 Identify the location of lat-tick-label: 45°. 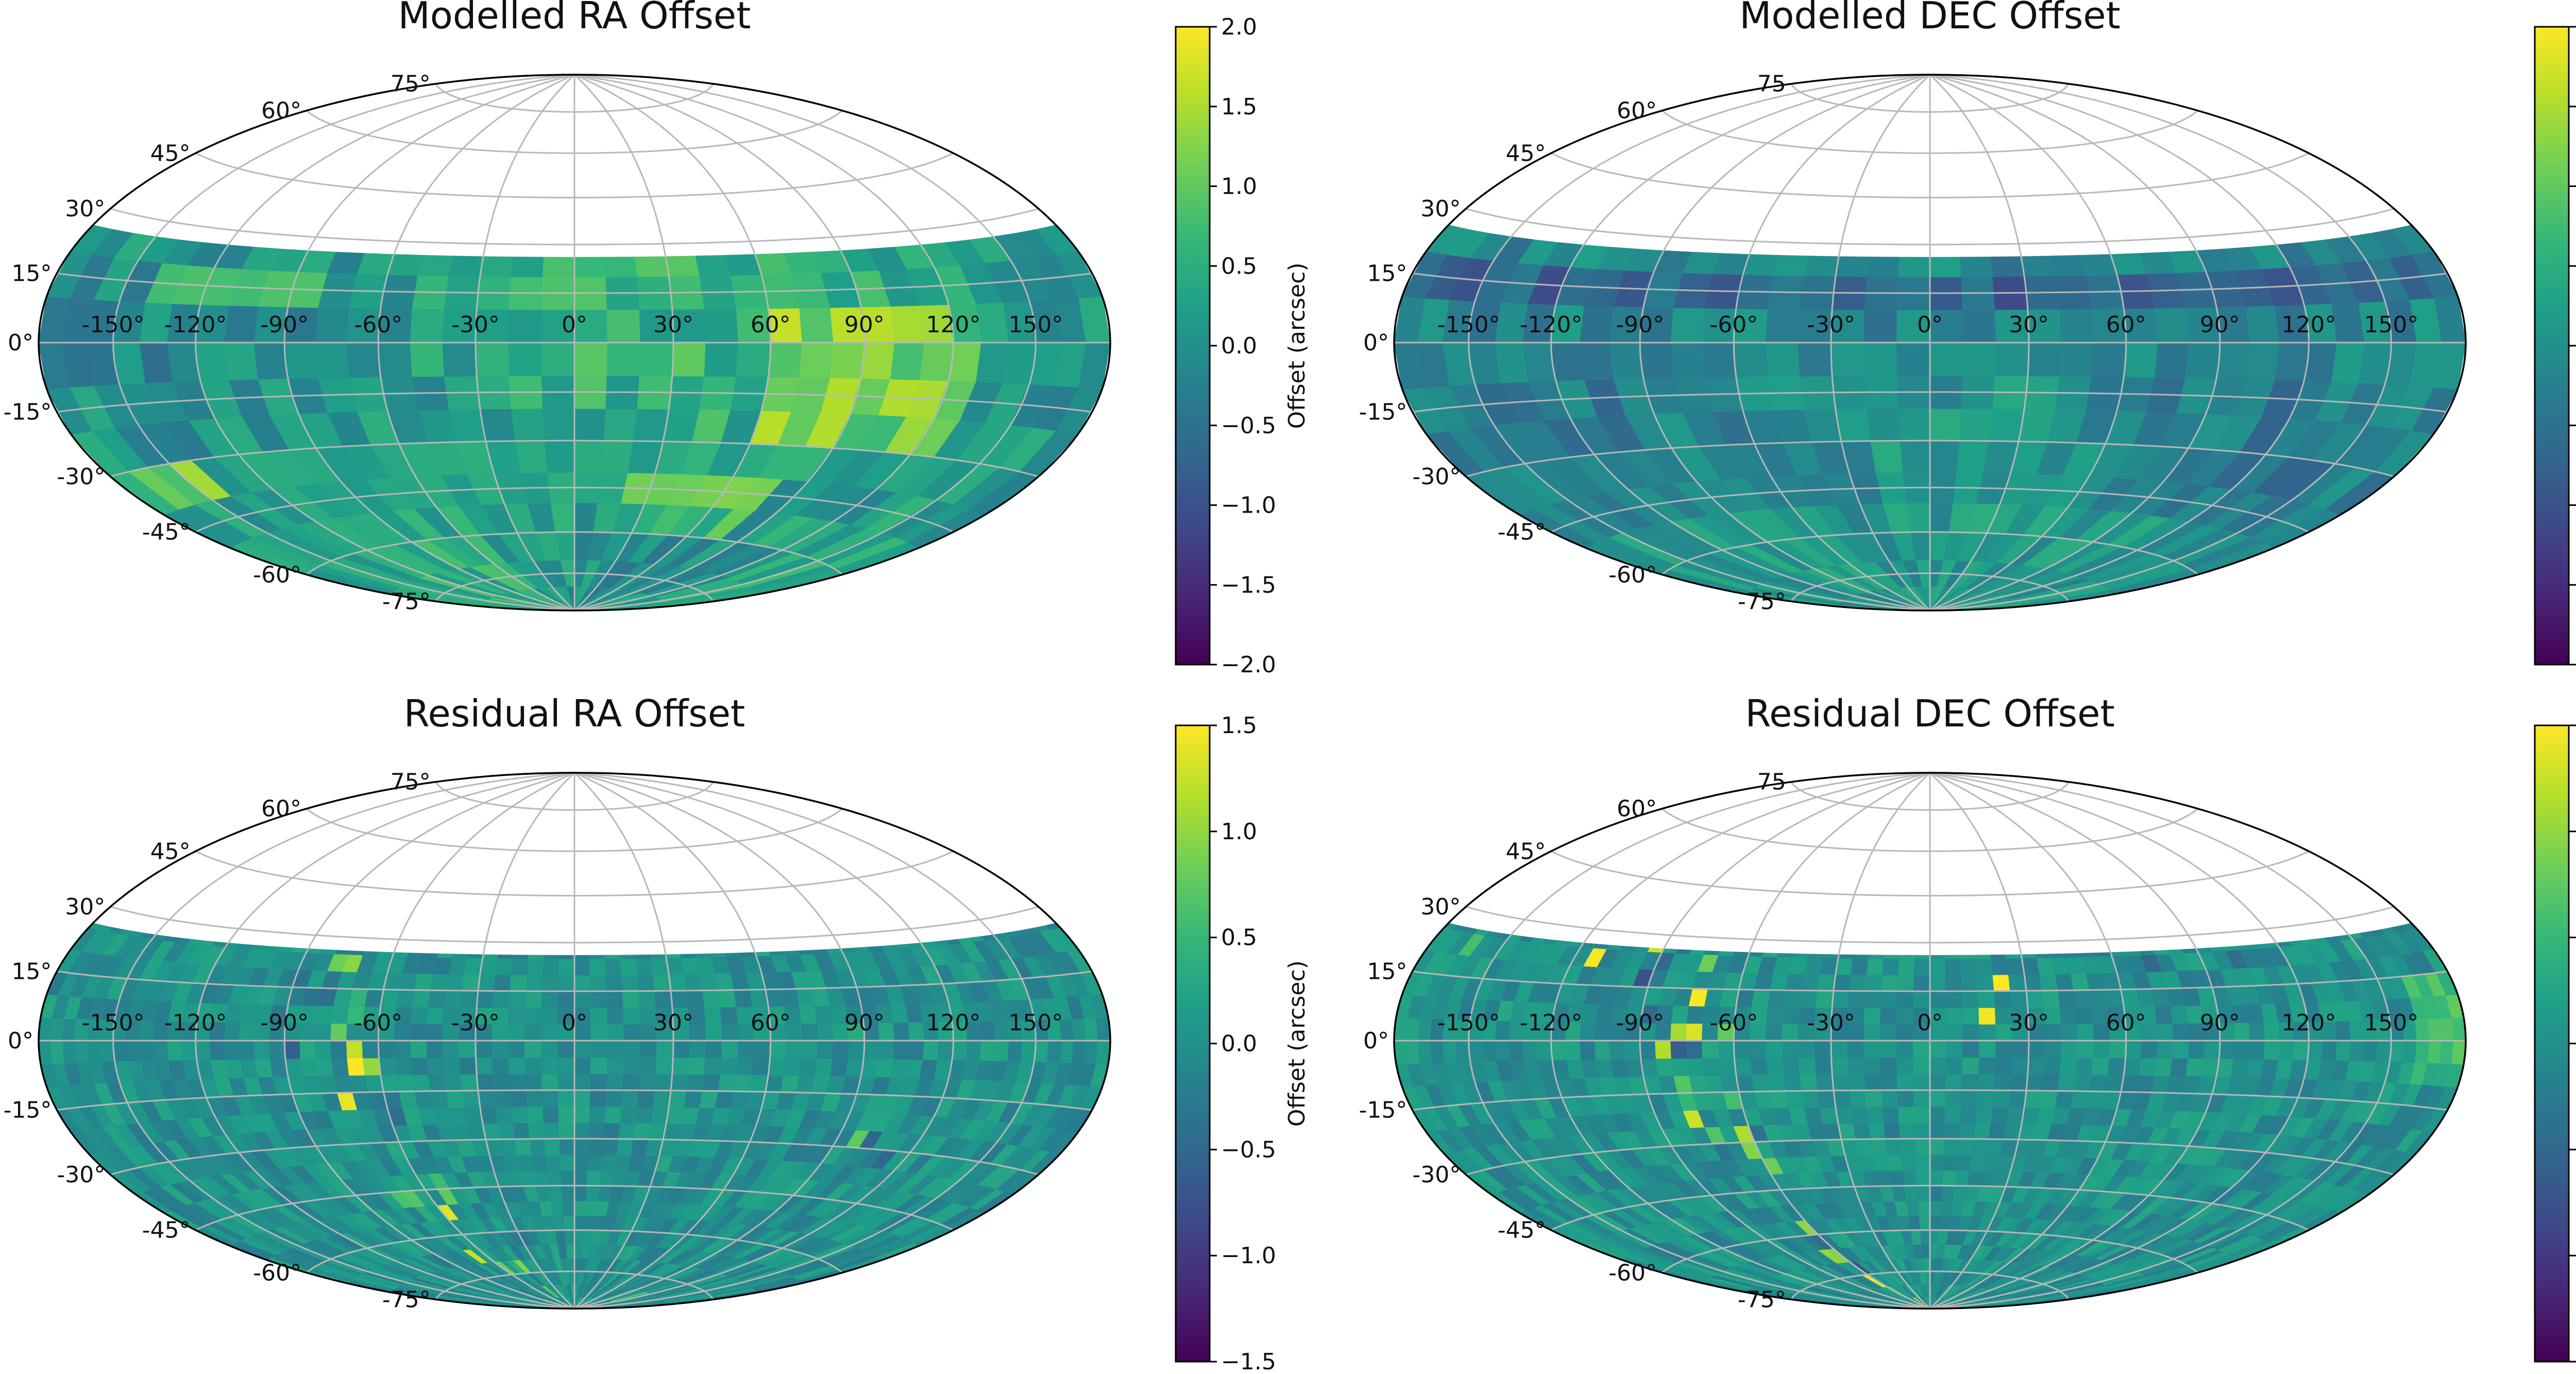
(1526, 153).